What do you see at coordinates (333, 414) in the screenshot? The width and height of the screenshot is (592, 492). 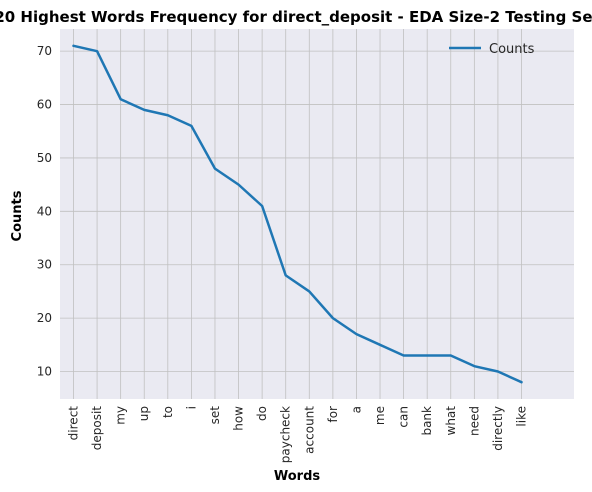 I see `x-tick-label: for` at bounding box center [333, 414].